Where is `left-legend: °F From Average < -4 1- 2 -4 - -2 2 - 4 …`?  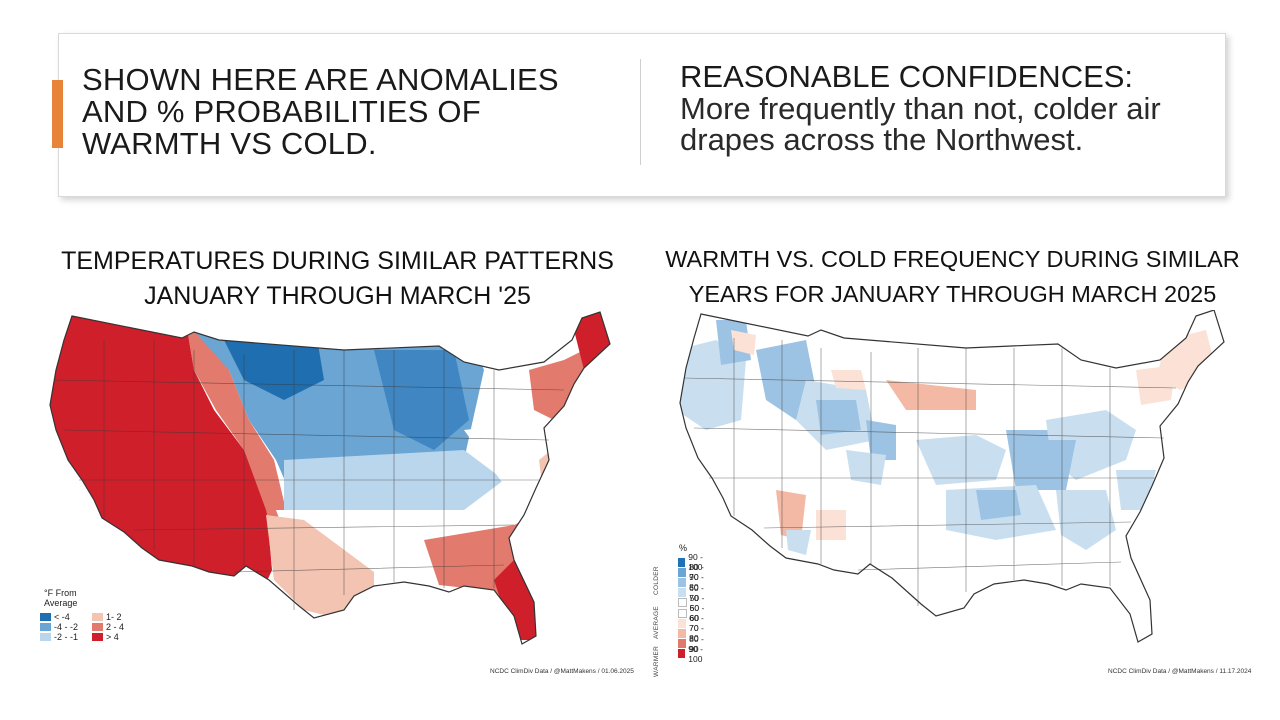
left-legend: °F From Average < -4 1- 2 -4 - -2 2 - 4 … is located at coordinates (91, 615).